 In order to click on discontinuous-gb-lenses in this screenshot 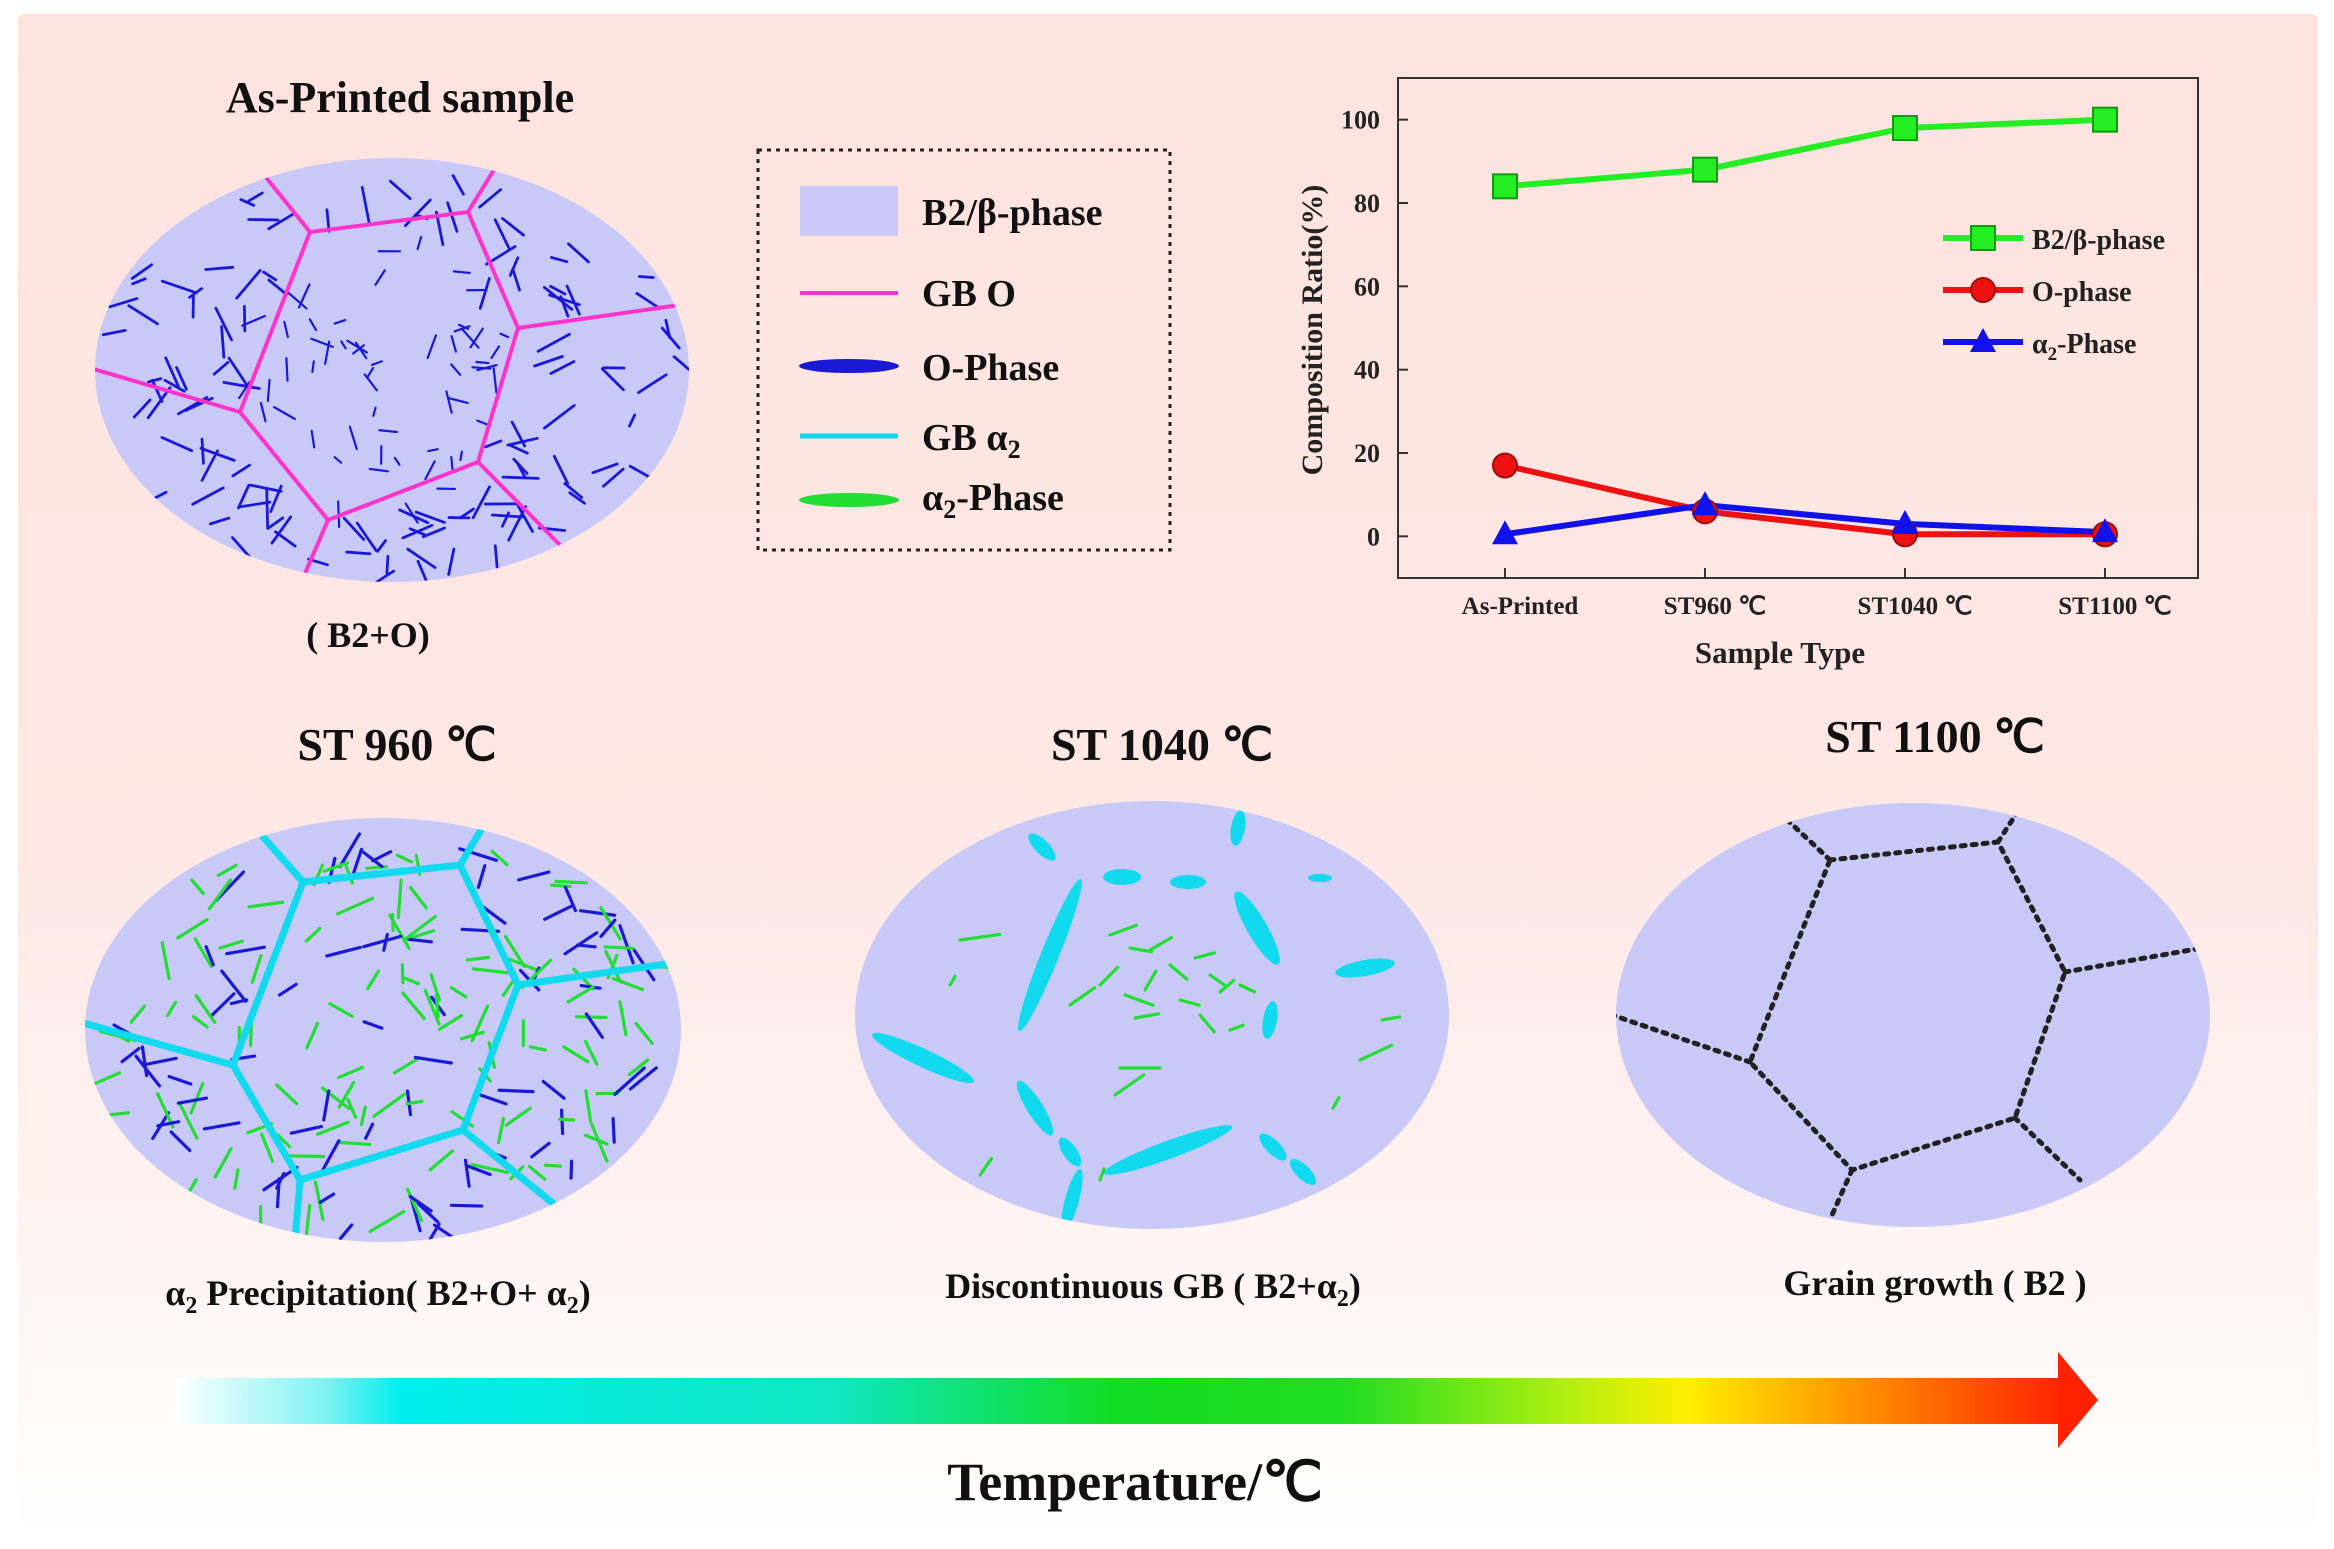, I will do `click(1133, 1019)`.